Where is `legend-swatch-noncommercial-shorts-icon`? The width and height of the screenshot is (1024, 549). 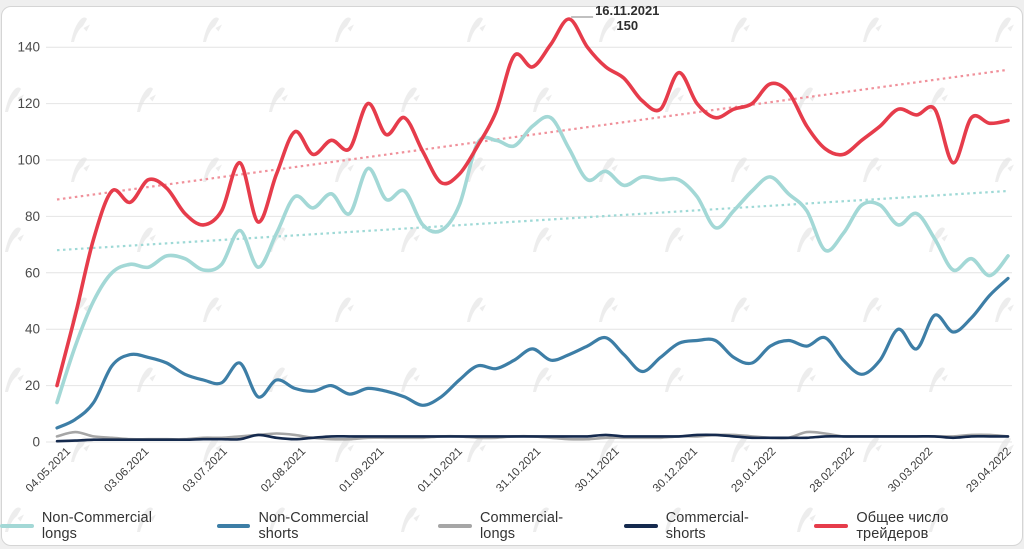 legend-swatch-noncommercial-shorts-icon is located at coordinates (233, 526).